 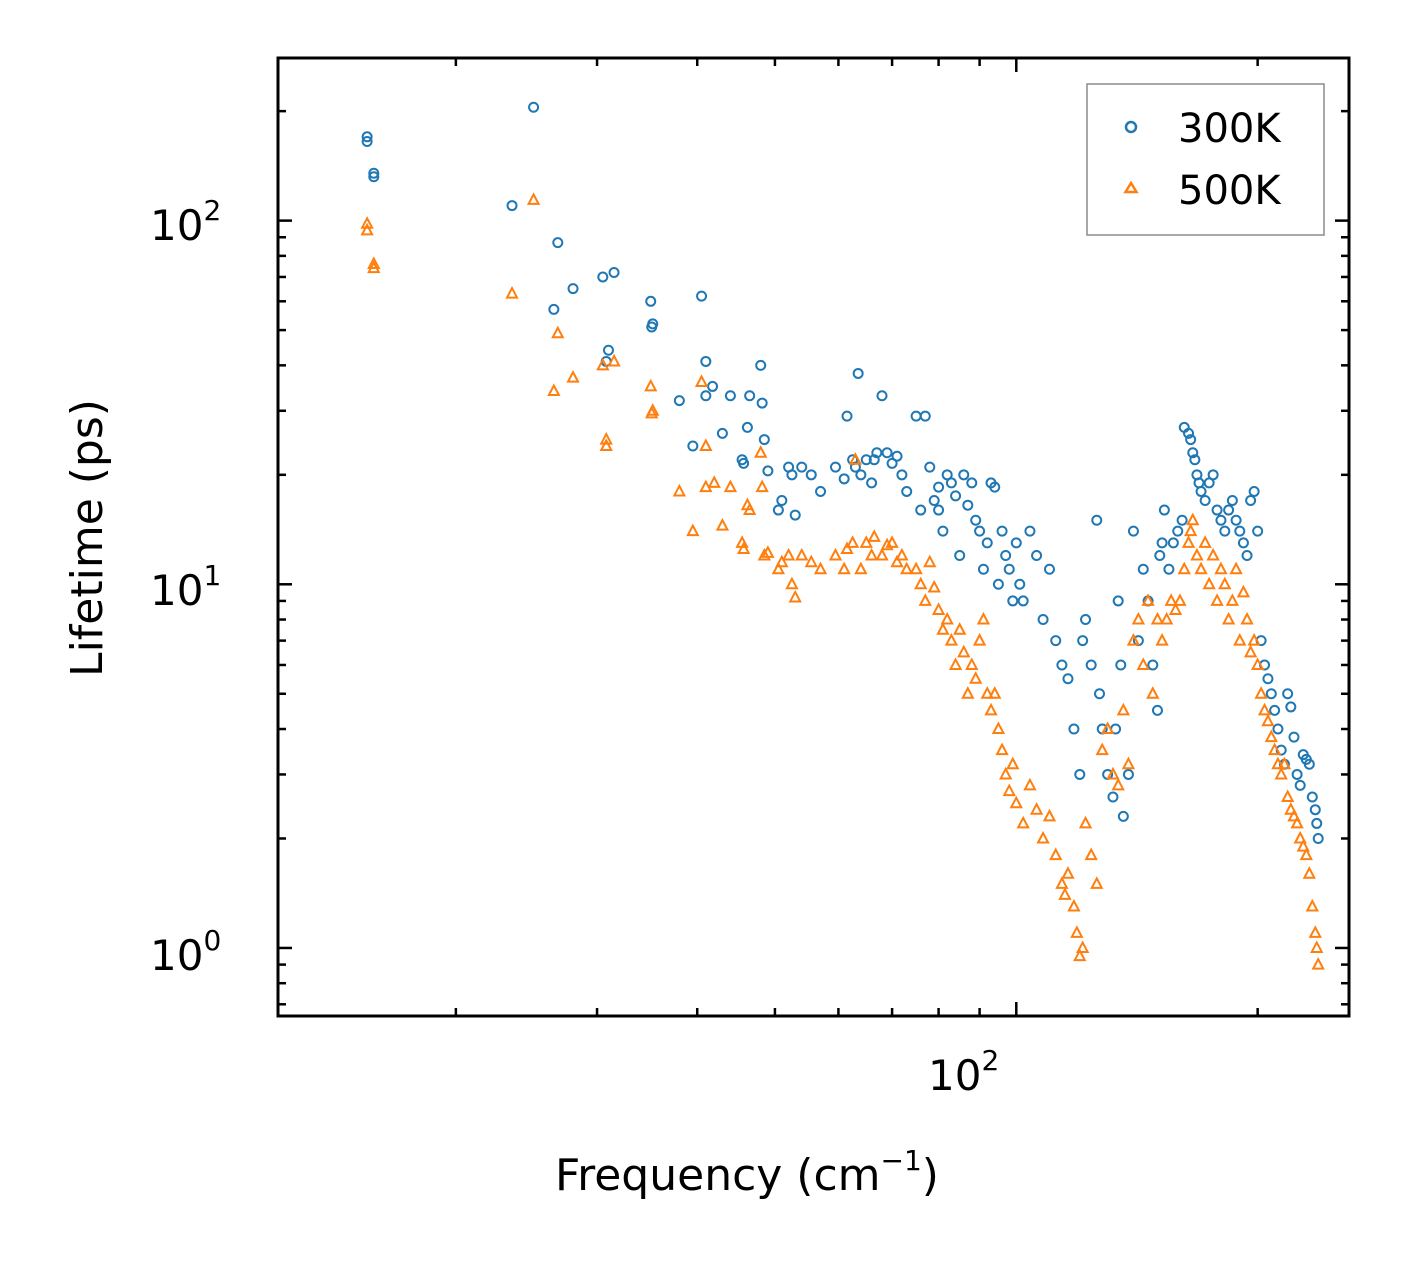 I want to click on y-tick-label-10e0: 100, so click(x=185, y=952).